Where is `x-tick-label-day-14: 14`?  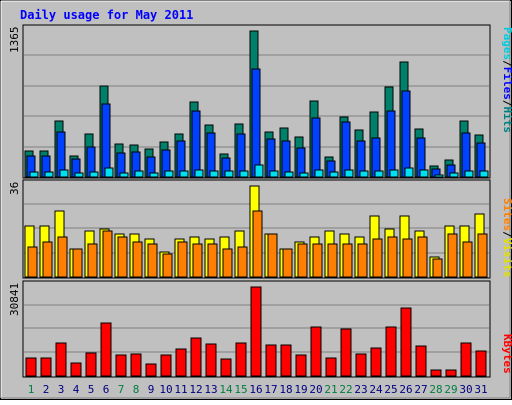
x-tick-label-day-14: 14 is located at coordinates (226, 389).